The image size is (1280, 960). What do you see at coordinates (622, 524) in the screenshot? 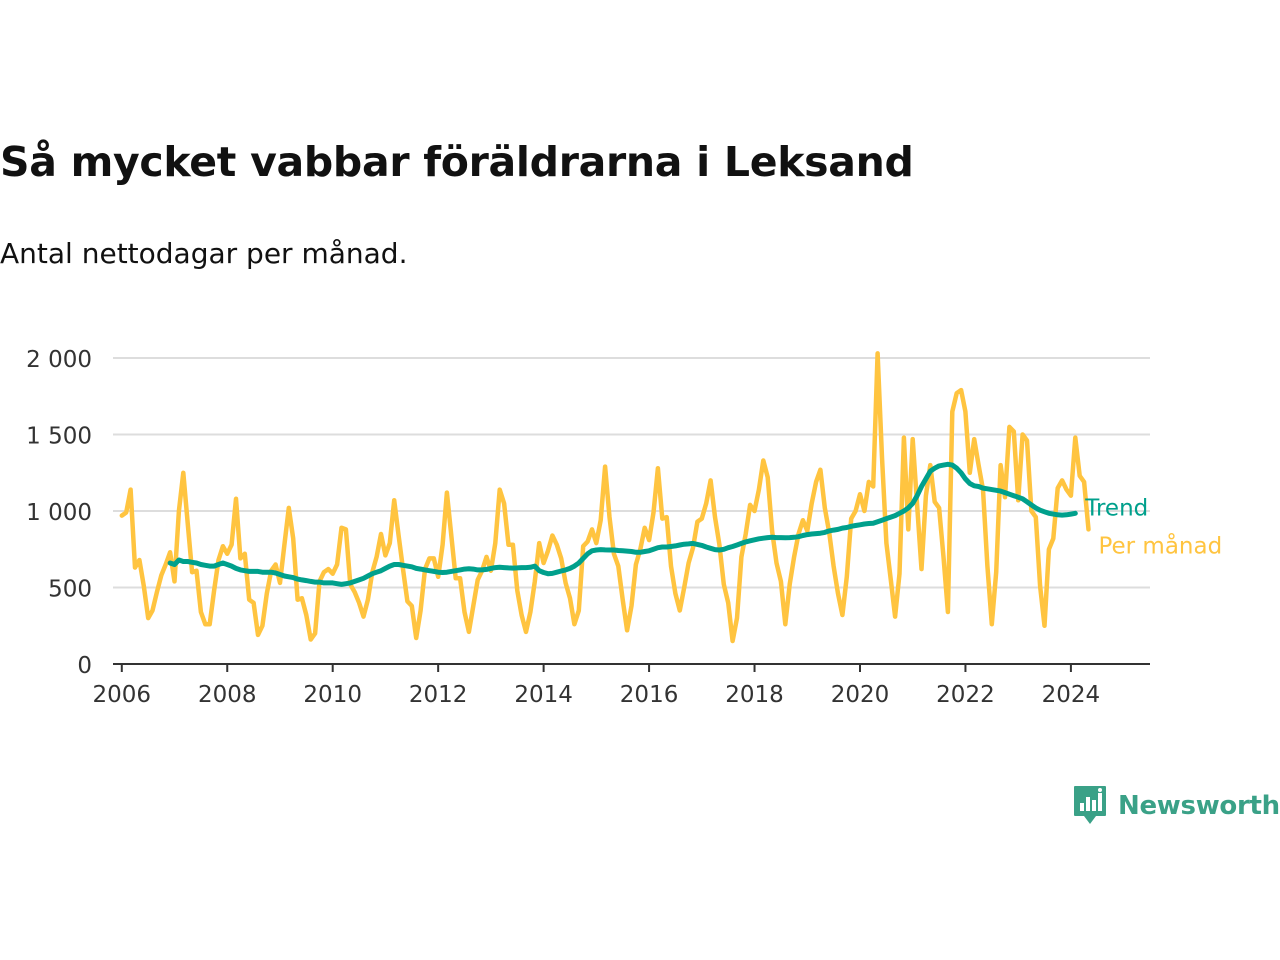
I see `series-line-trend` at bounding box center [622, 524].